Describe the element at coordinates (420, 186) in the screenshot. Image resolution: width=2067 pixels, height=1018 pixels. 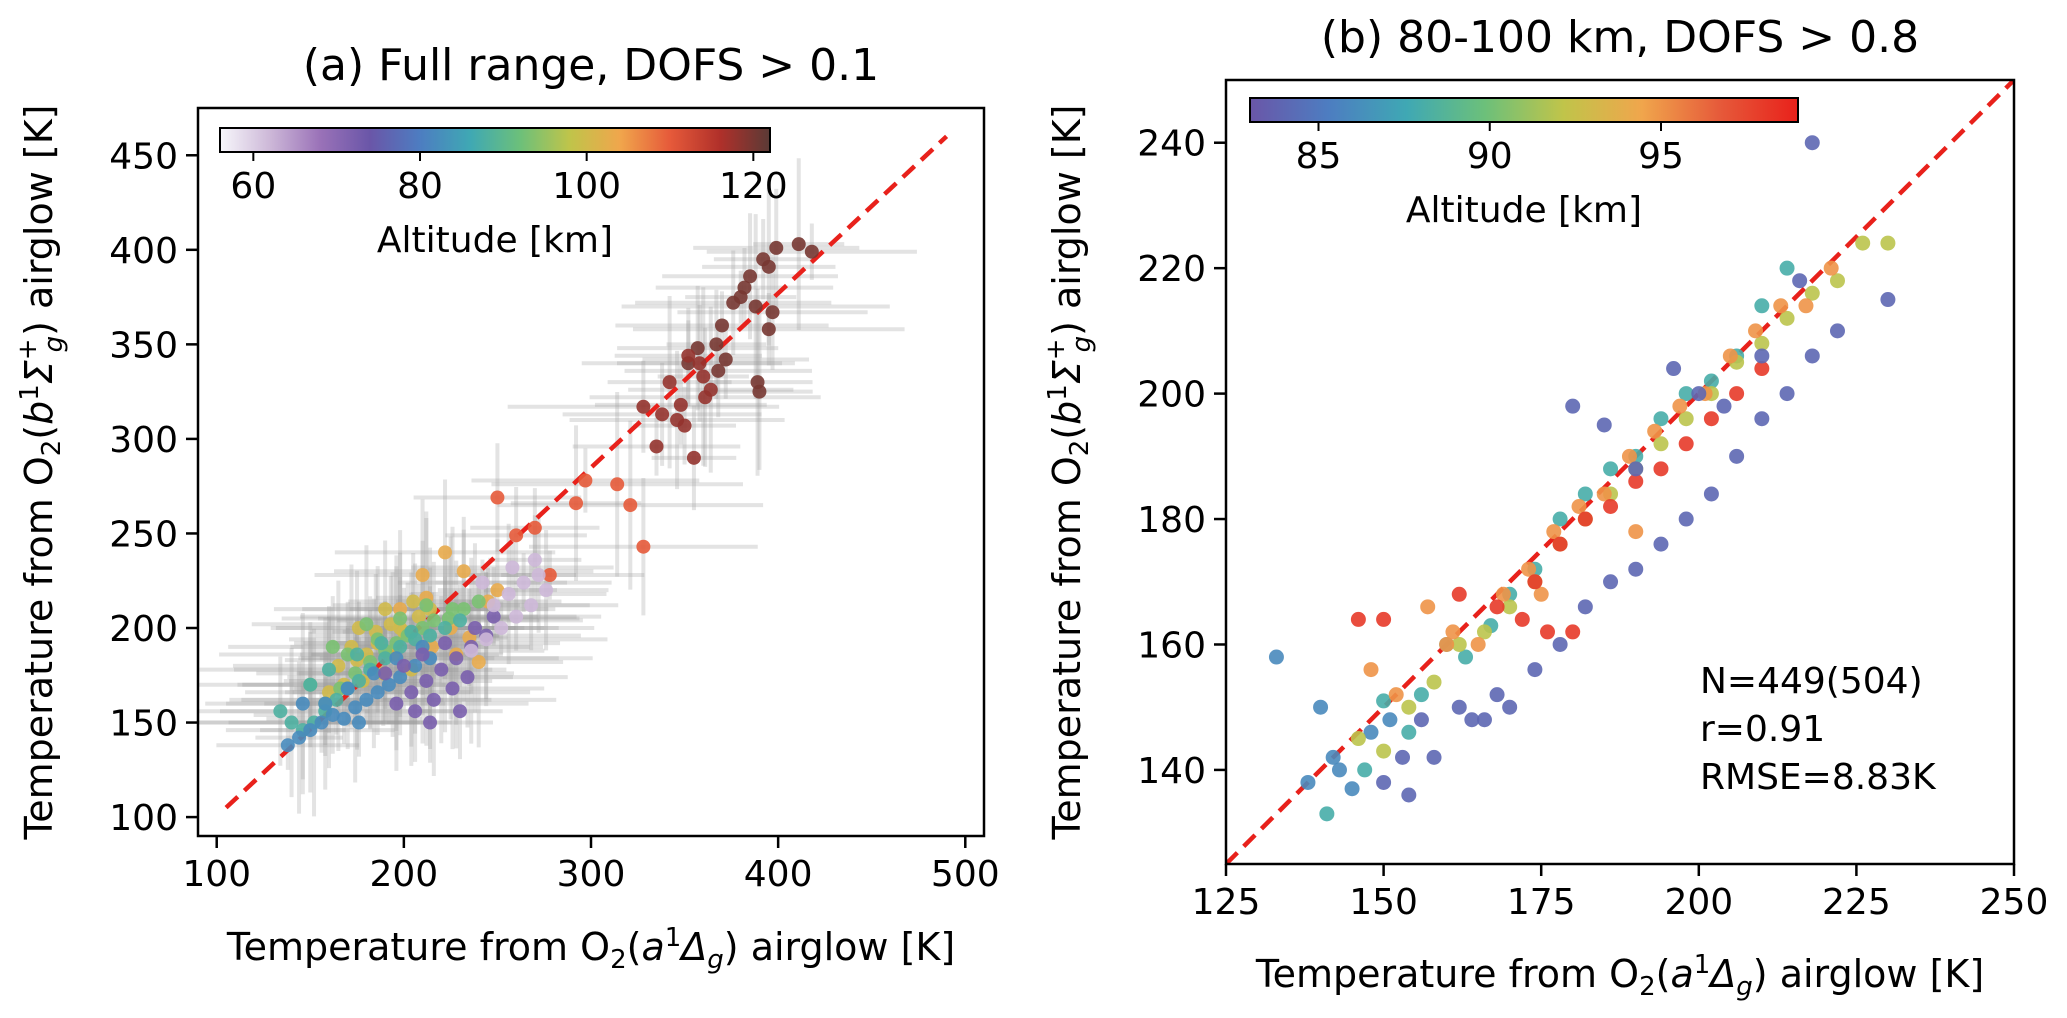
I see `colorbar-tick-label: 80` at that location.